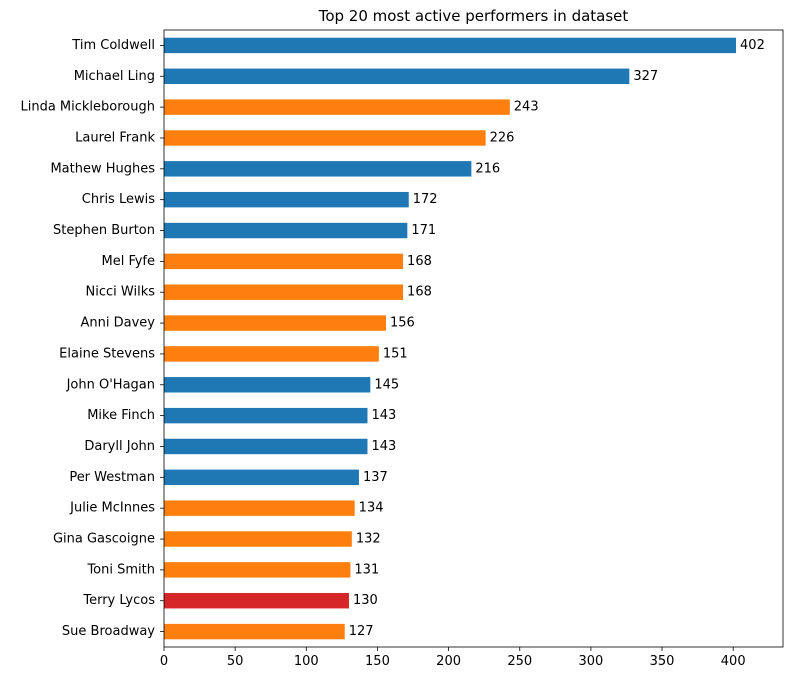 This screenshot has width=793, height=680. Describe the element at coordinates (112, 508) in the screenshot. I see `category-label: Julie McInnes` at that location.